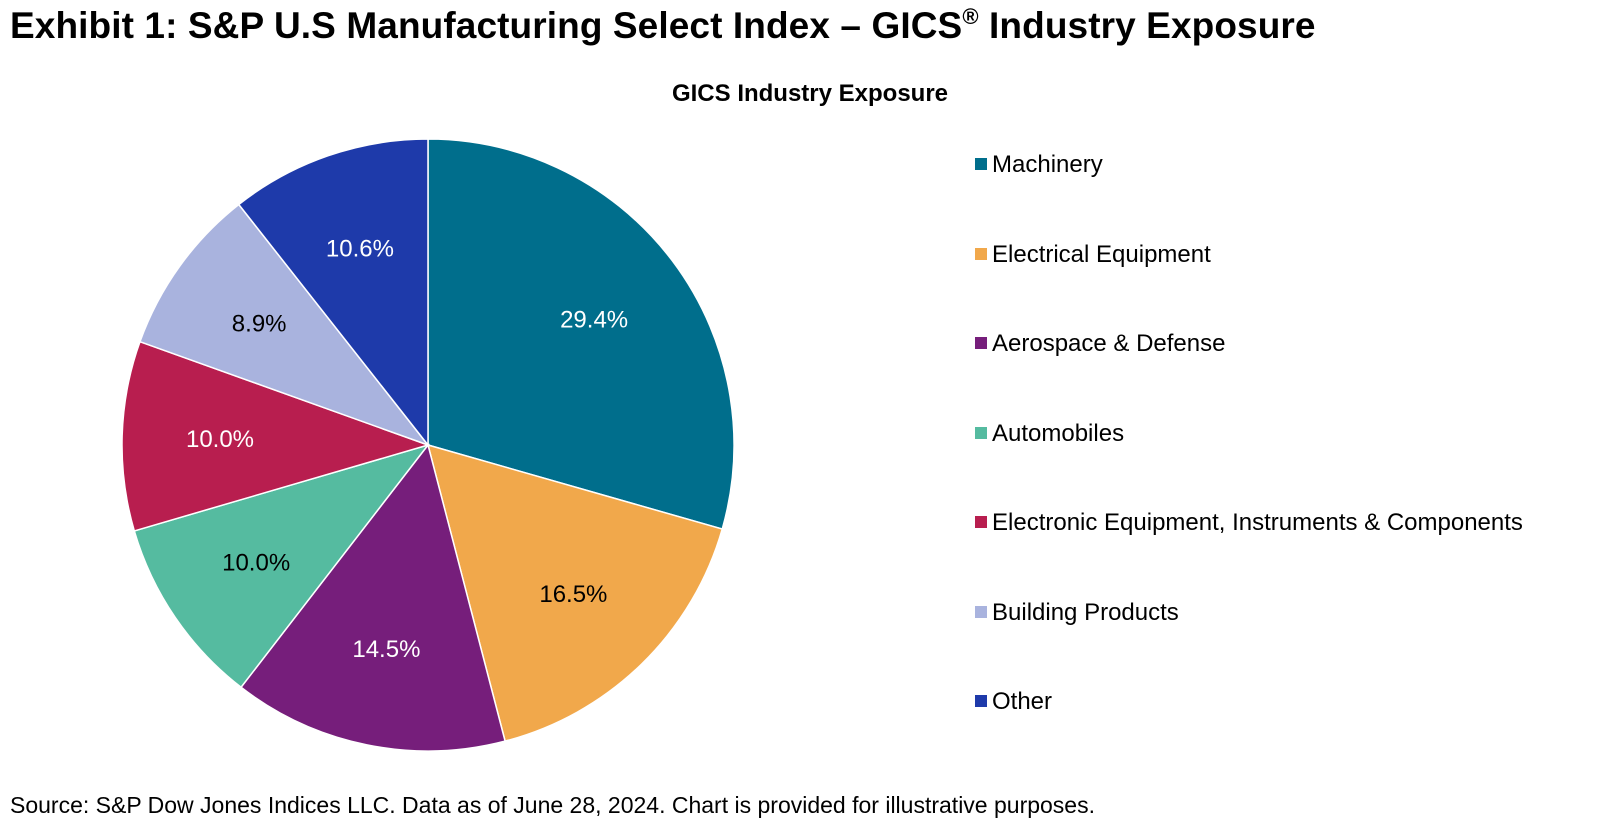 This screenshot has width=1602, height=826. I want to click on slice-label-building-products: 8.9%, so click(259, 323).